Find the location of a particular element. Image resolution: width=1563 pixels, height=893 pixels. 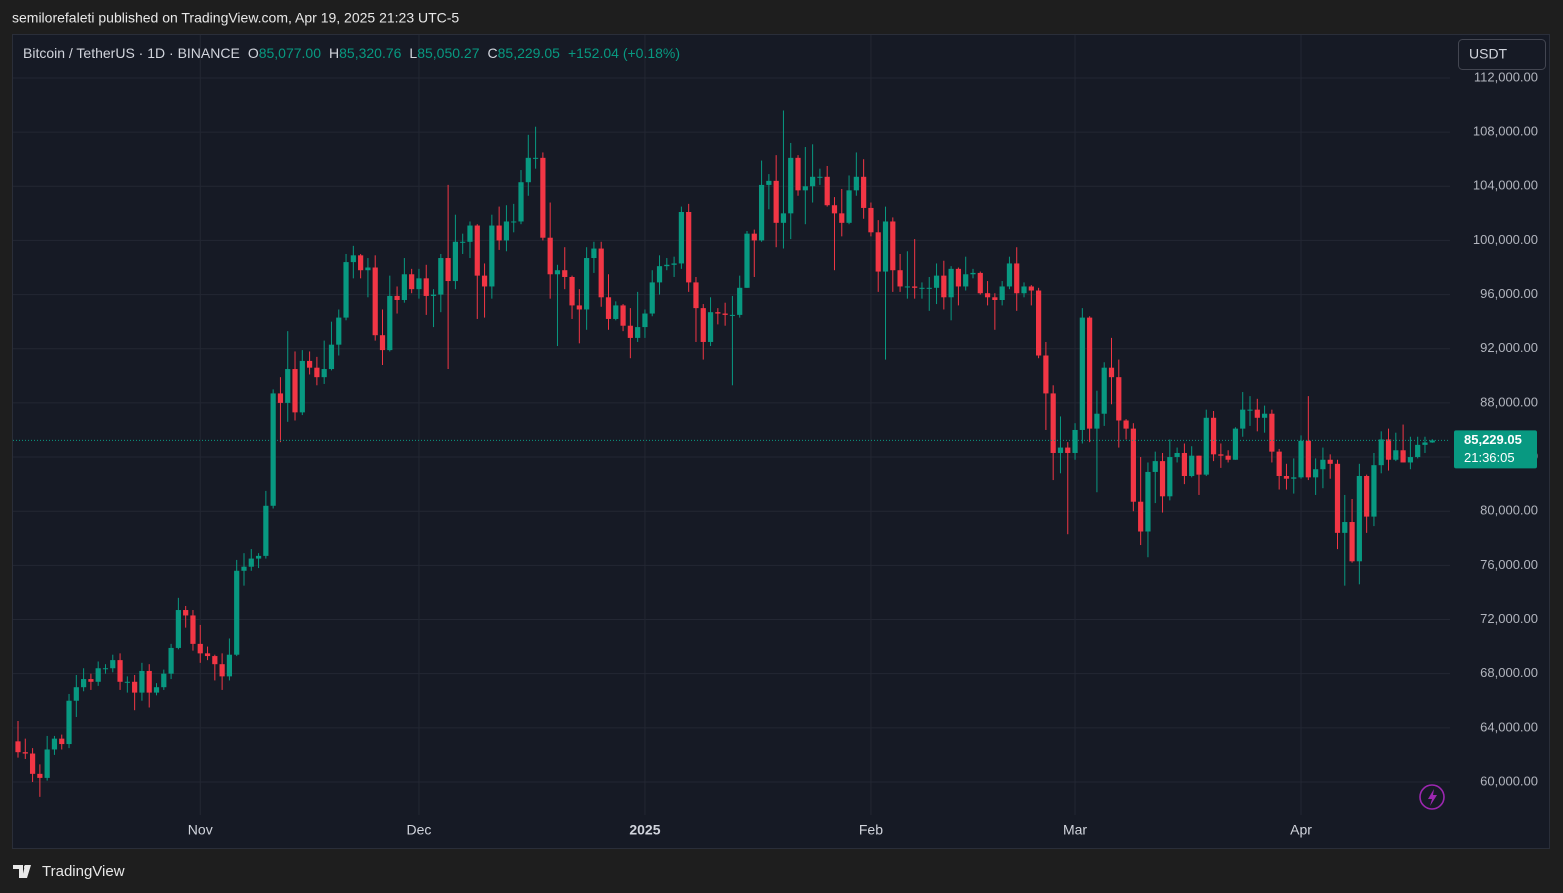

change: +152.04 (+0.18%) is located at coordinates (624, 53).